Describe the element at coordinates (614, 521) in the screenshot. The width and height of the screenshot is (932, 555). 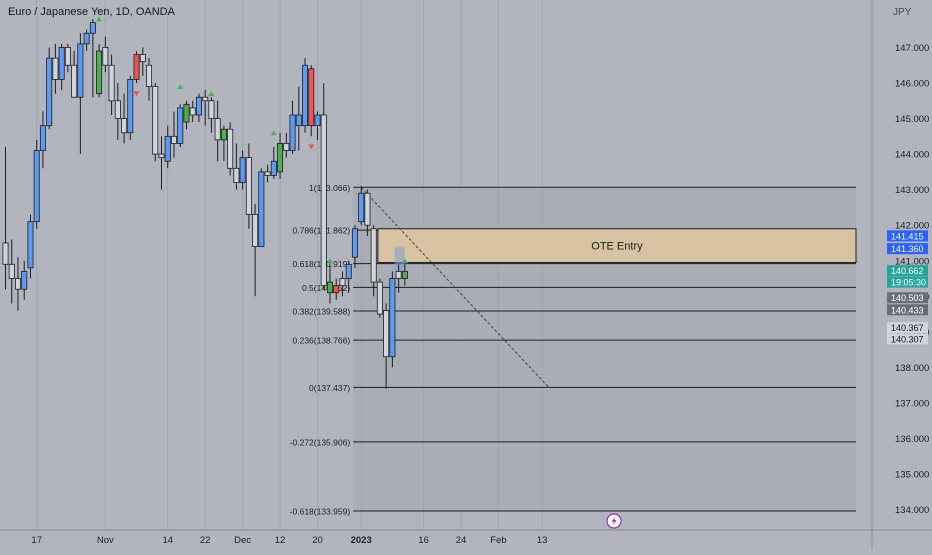
I see `lightning-icon` at that location.